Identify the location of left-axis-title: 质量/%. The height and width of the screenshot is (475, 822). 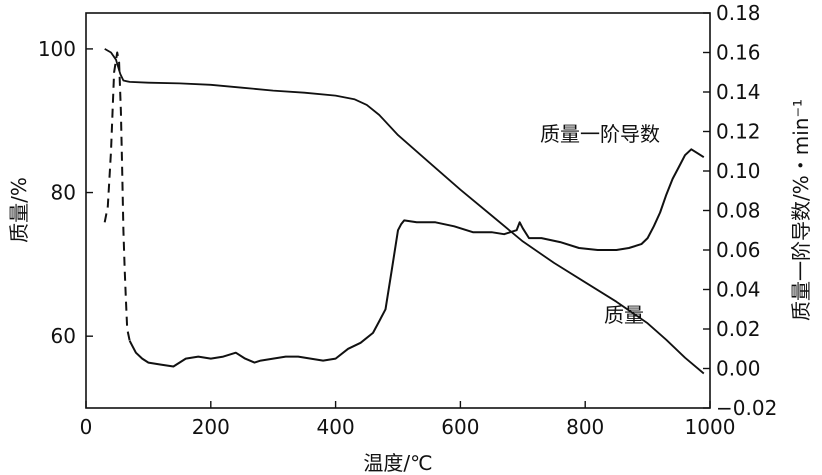
(19, 210).